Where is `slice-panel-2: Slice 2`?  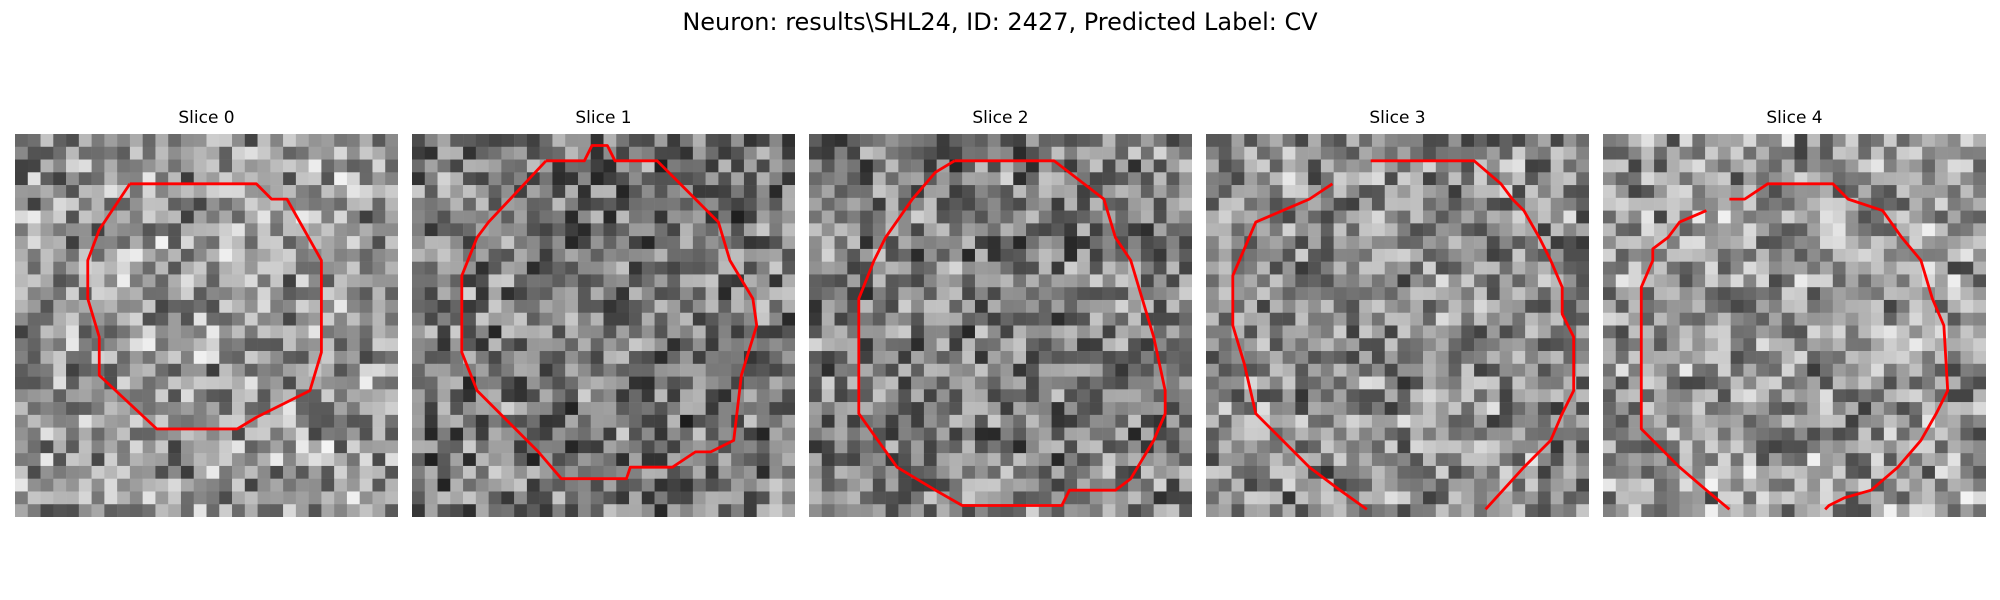 slice-panel-2: Slice 2 is located at coordinates (1000, 313).